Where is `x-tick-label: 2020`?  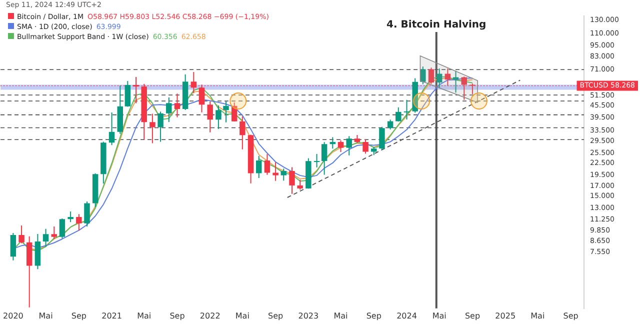
x-tick-label: 2020 is located at coordinates (13, 315).